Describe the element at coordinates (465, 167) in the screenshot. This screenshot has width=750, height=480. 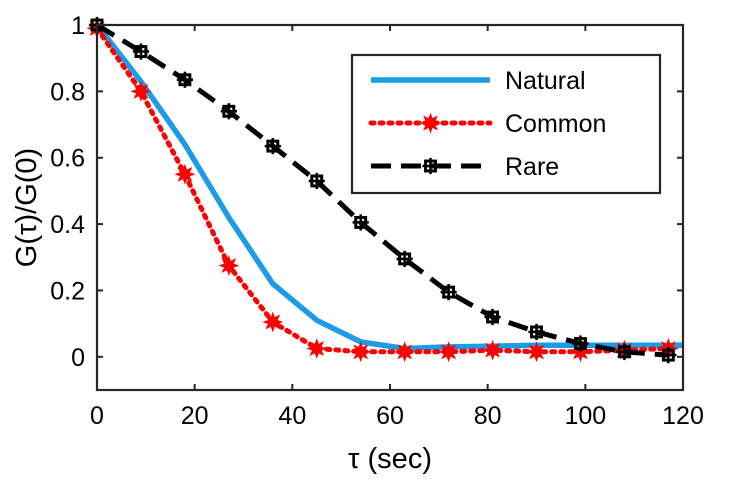
I see `legend-item-rare: Rare` at that location.